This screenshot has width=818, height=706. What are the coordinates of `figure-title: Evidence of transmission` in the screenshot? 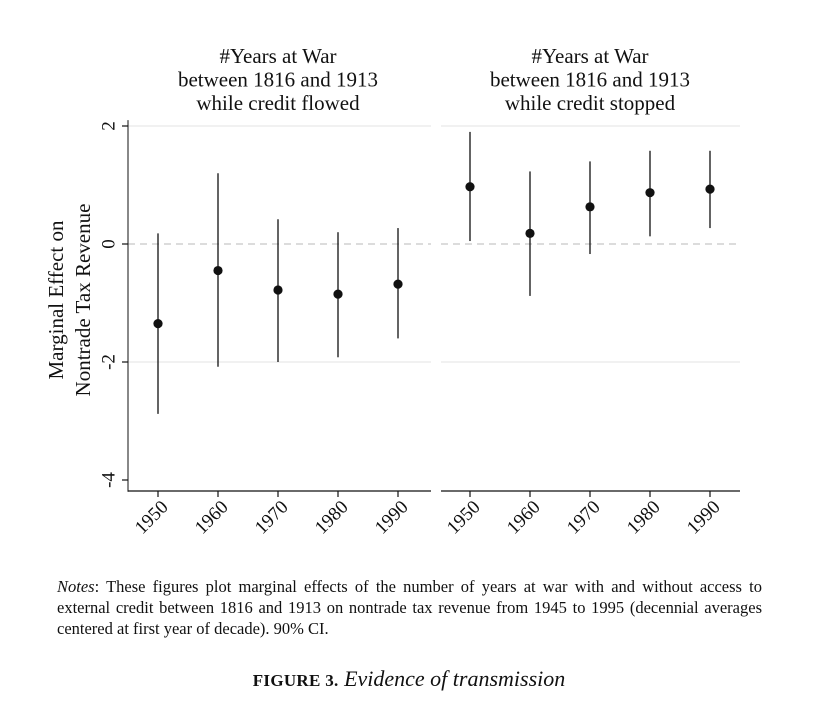 It's located at (455, 678).